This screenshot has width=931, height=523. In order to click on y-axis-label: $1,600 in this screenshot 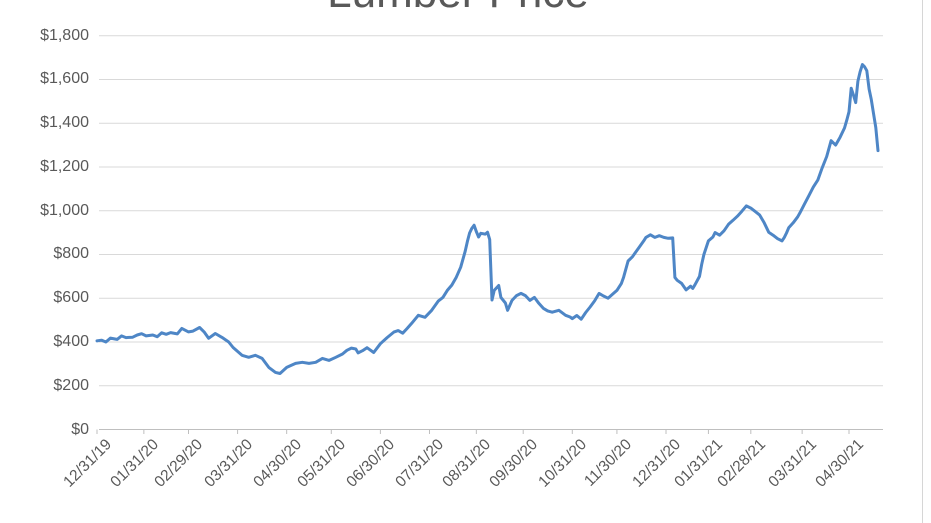, I will do `click(64, 79)`.